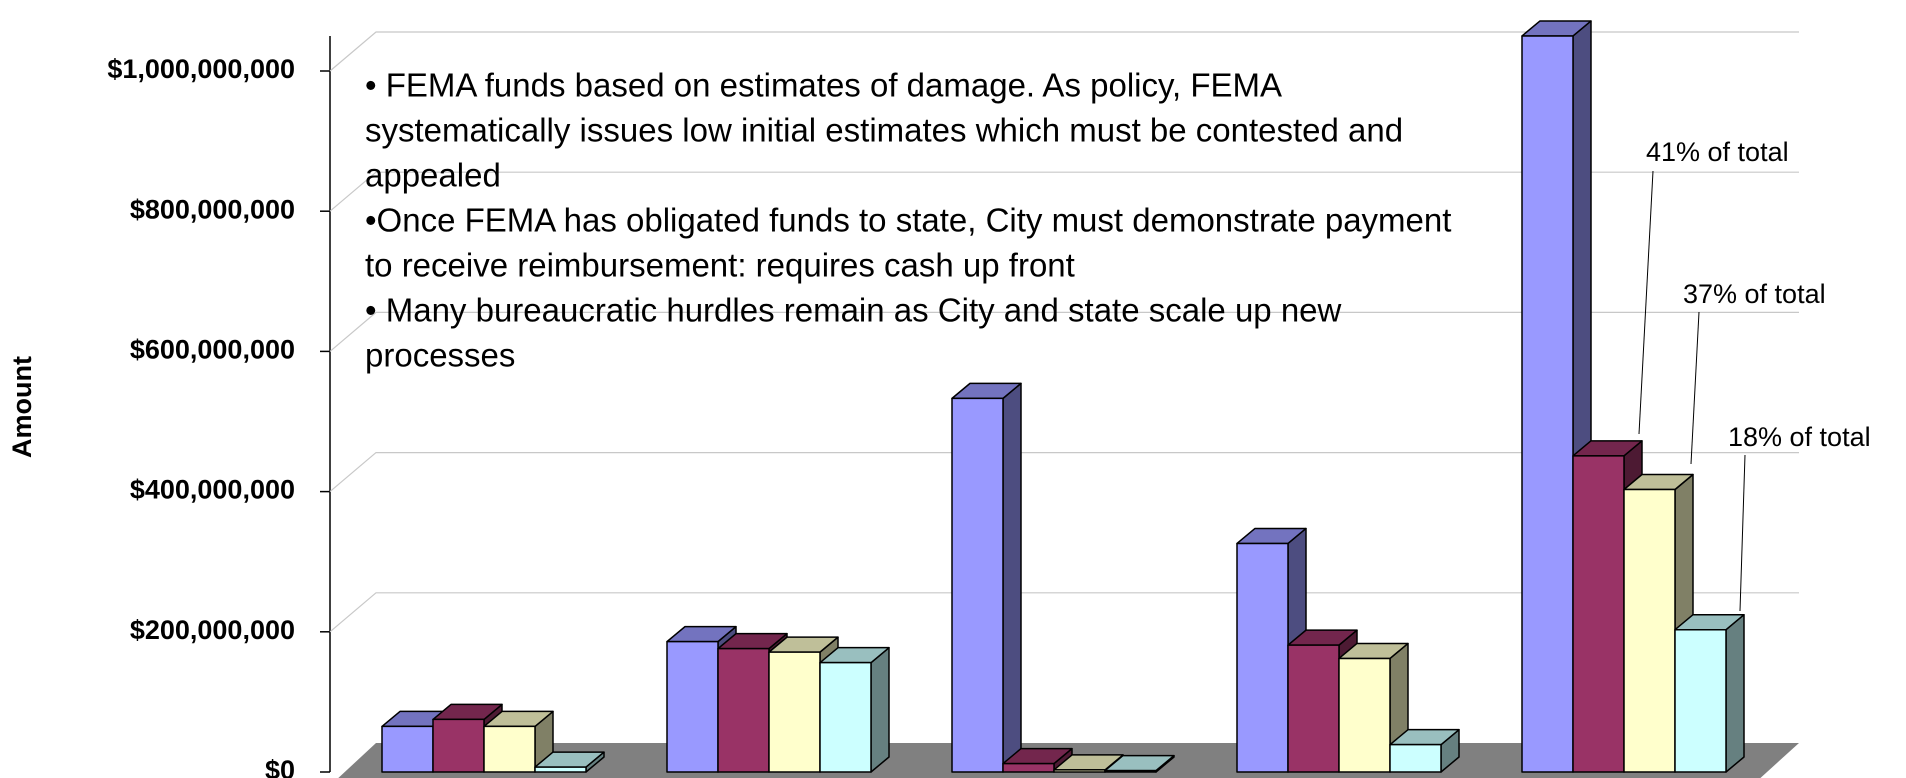  I want to click on y-tick-label: $0, so click(280, 766).